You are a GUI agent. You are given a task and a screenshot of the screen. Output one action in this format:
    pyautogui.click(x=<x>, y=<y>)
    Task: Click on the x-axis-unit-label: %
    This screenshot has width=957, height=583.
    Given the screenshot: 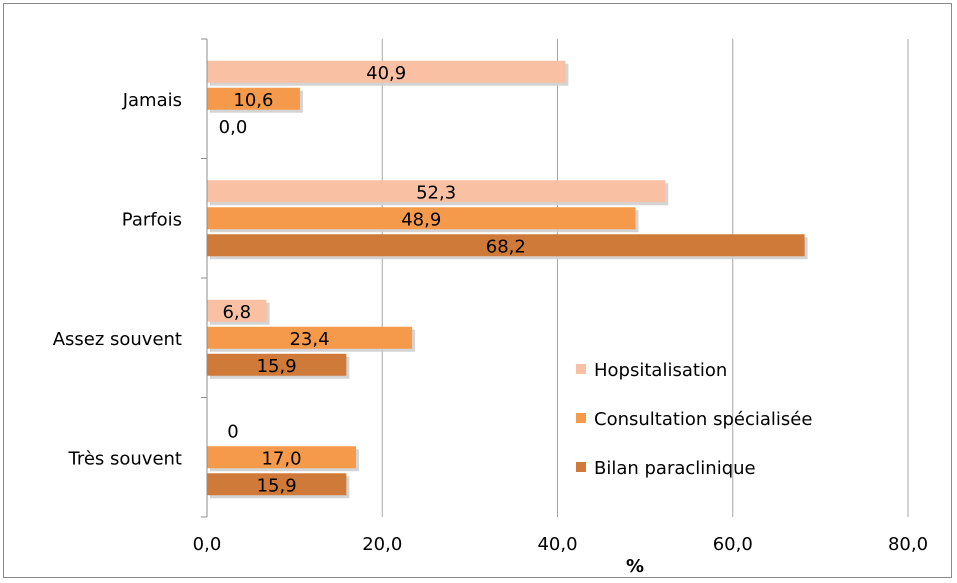 What is the action you would take?
    pyautogui.click(x=635, y=566)
    